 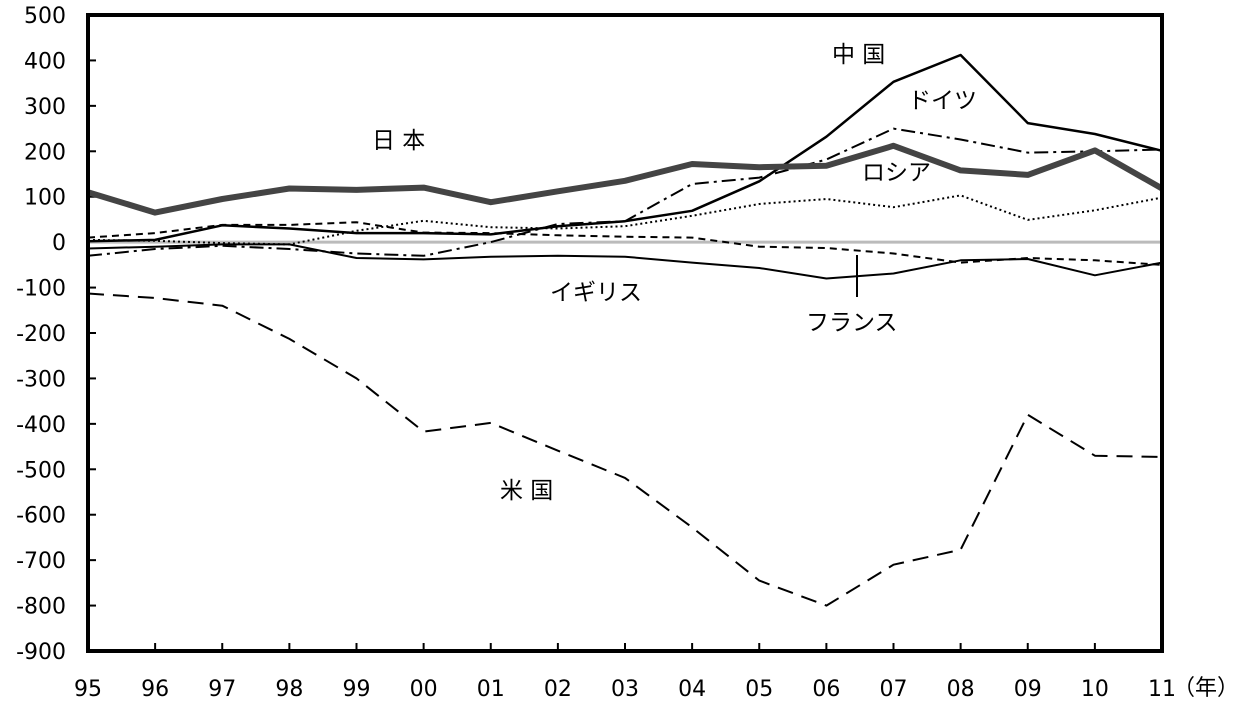 I want to click on series-label-uk: イギリス, so click(x=596, y=293).